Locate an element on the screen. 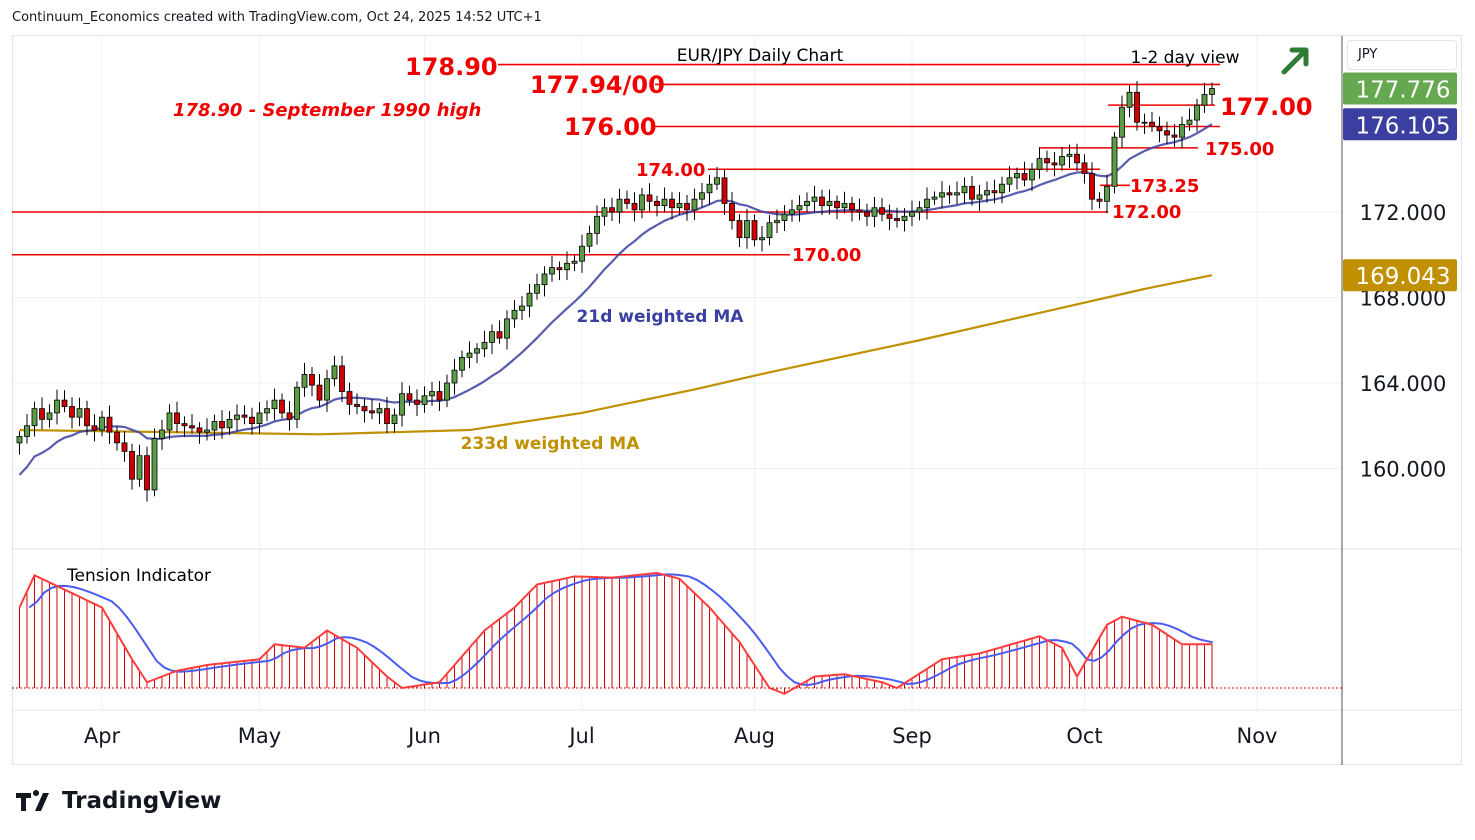 This screenshot has width=1475, height=840. level-label: 174.00 is located at coordinates (670, 170).